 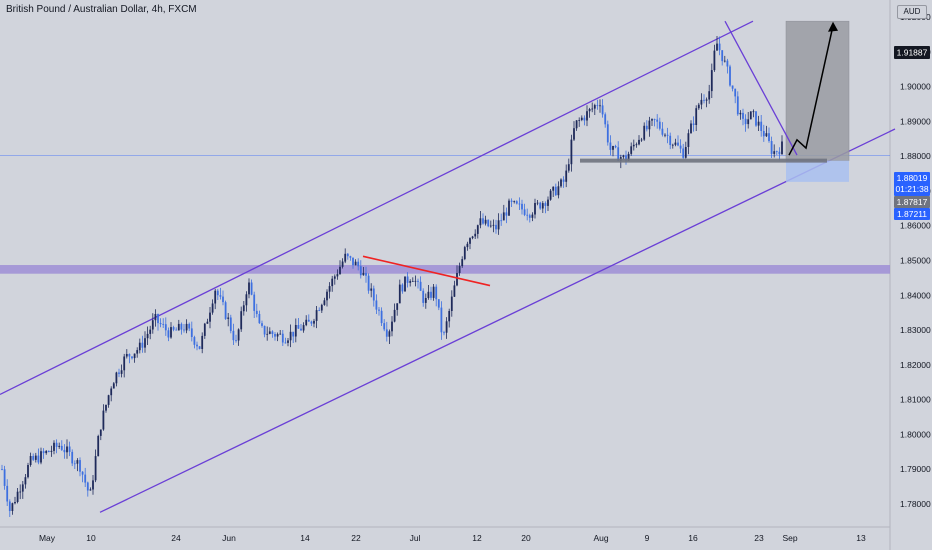 I want to click on x-tick-label: Jun, so click(x=229, y=538).